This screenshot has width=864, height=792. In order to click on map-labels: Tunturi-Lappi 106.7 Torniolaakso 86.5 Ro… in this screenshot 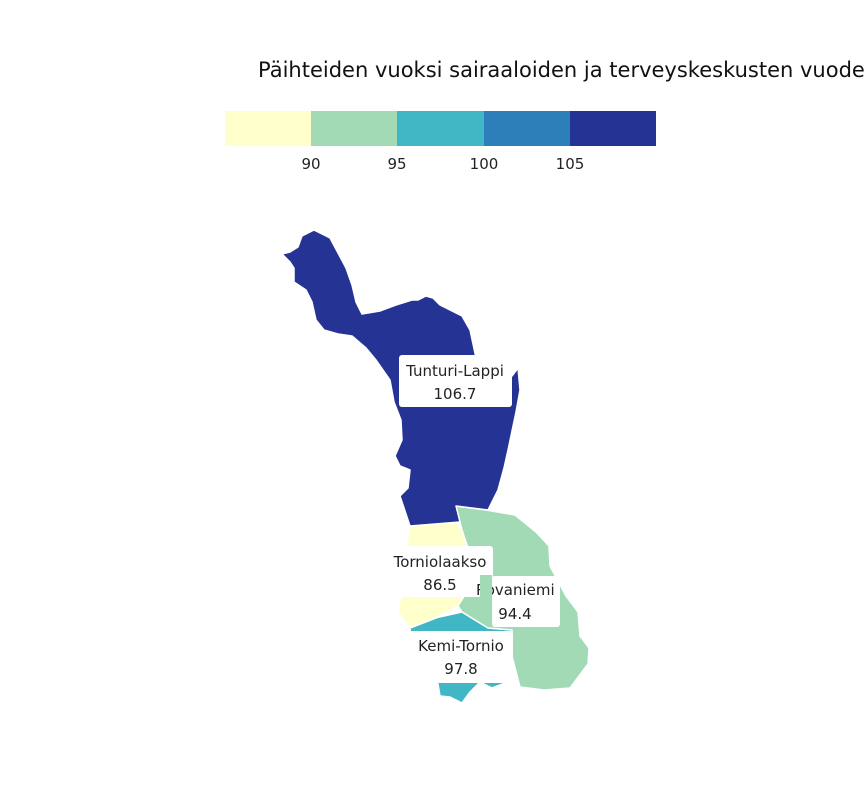, I will do `click(473, 519)`.